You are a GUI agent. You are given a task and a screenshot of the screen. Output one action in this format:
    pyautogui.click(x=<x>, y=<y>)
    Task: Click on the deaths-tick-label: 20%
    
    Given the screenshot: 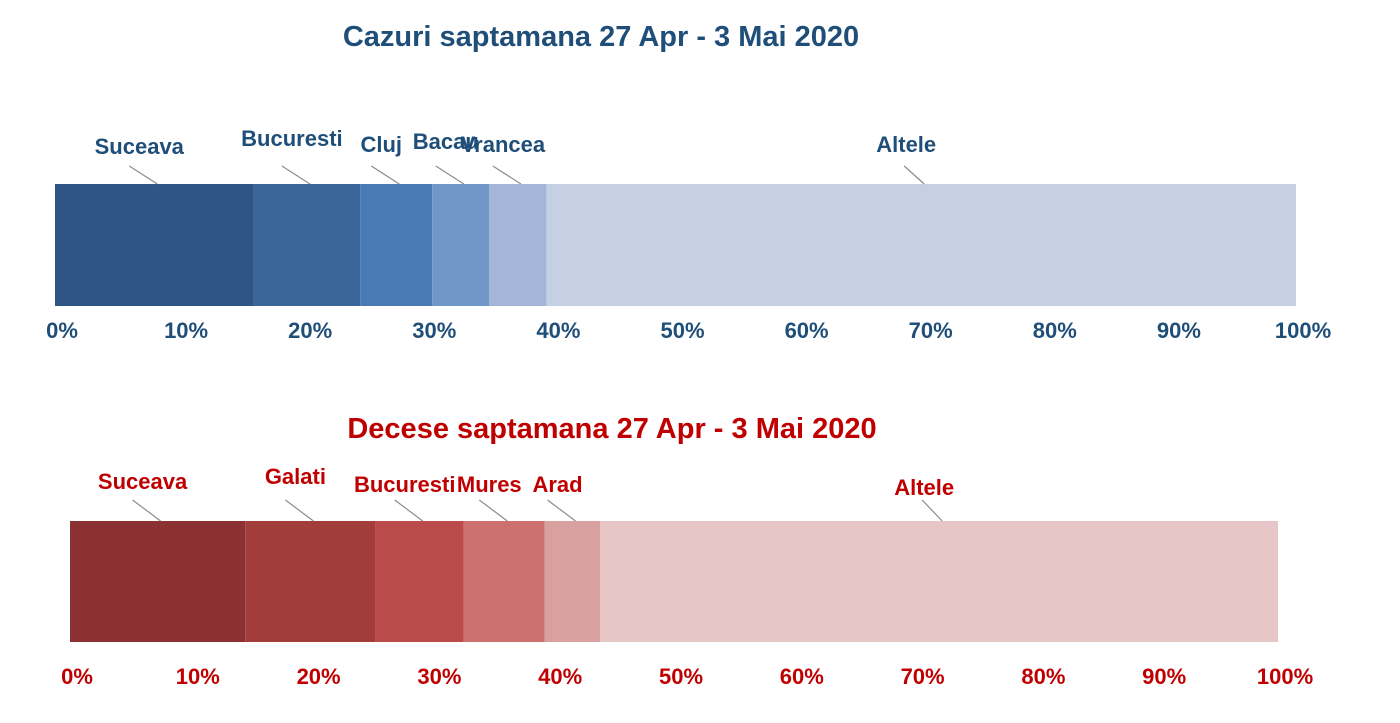 What is the action you would take?
    pyautogui.click(x=319, y=676)
    